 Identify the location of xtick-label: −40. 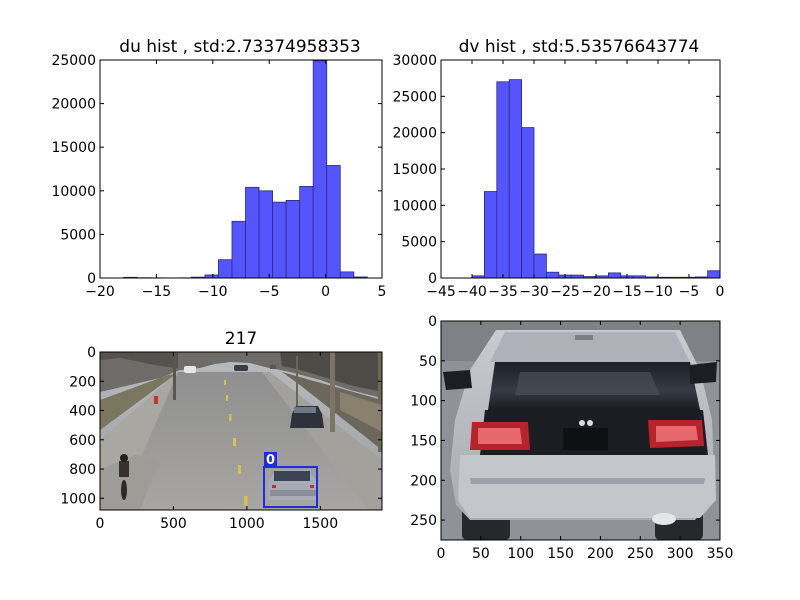
(472, 292).